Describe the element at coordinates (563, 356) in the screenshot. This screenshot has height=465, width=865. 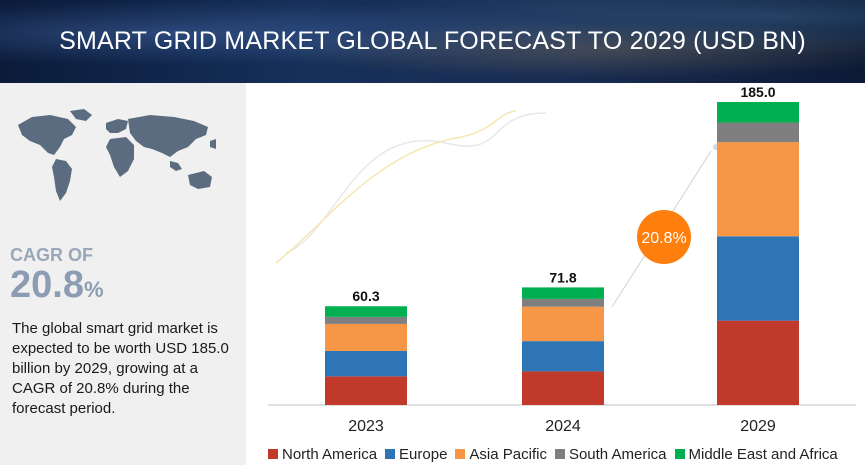
I see `bar-segment-europe-2024` at that location.